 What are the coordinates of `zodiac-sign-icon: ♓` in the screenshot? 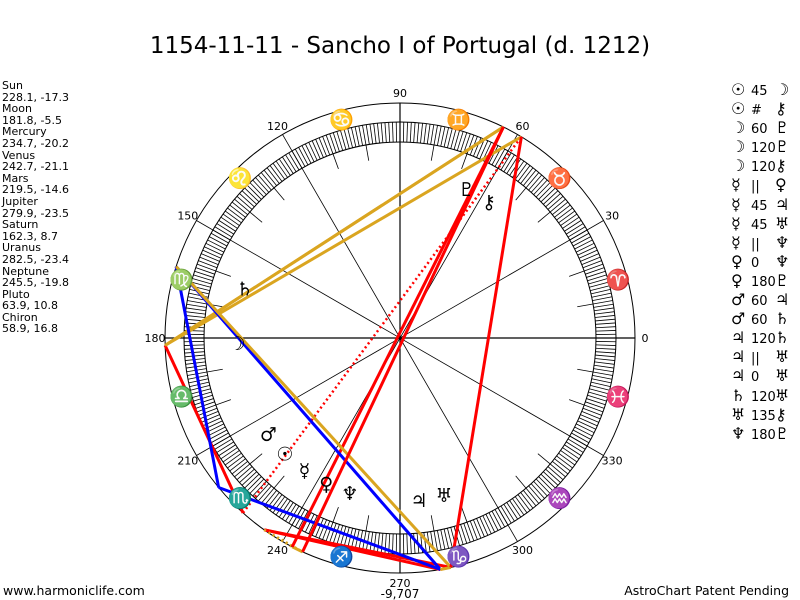 It's located at (618, 396).